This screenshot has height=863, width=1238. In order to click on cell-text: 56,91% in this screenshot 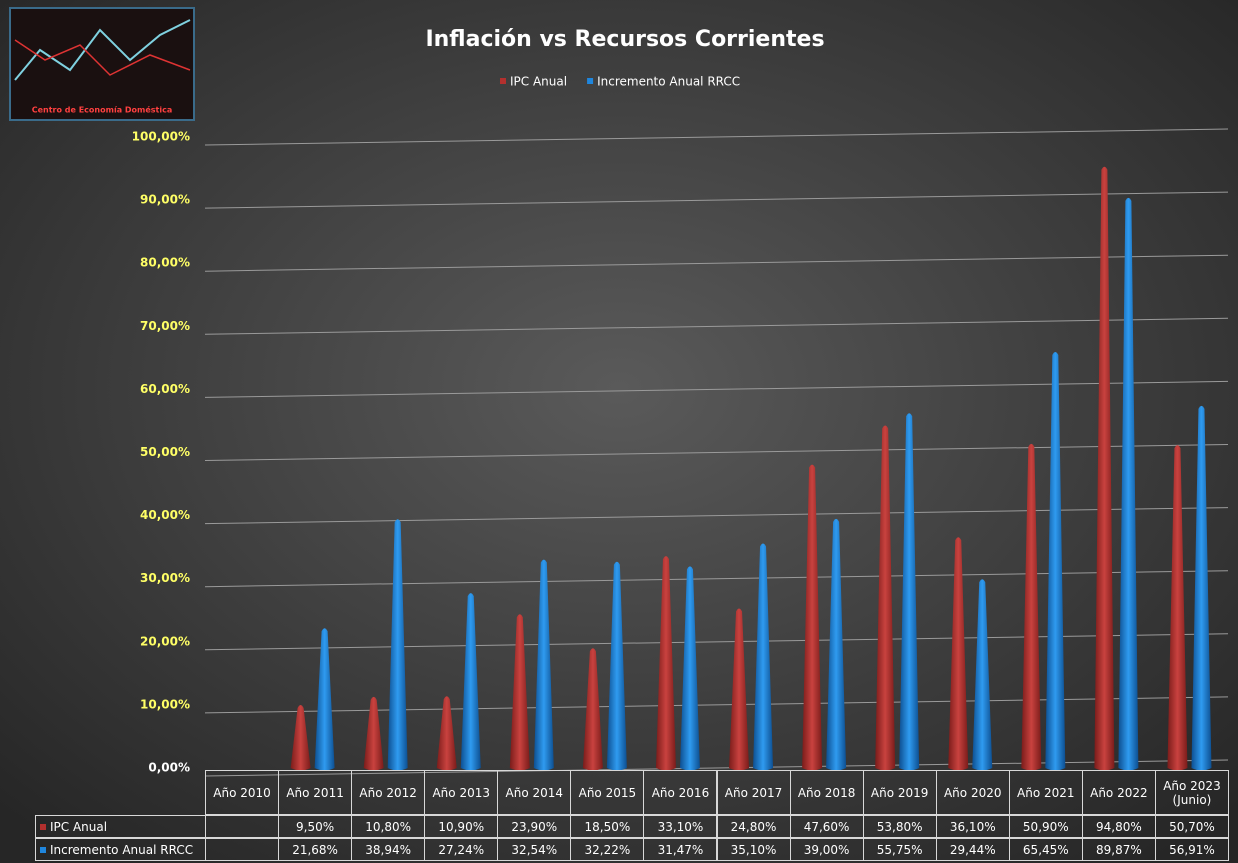, I will do `click(1192, 849)`.